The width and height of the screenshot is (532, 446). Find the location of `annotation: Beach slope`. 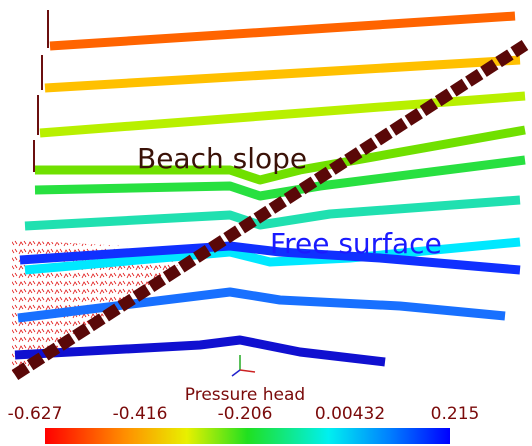

annotation: Beach slope is located at coordinates (222, 158).